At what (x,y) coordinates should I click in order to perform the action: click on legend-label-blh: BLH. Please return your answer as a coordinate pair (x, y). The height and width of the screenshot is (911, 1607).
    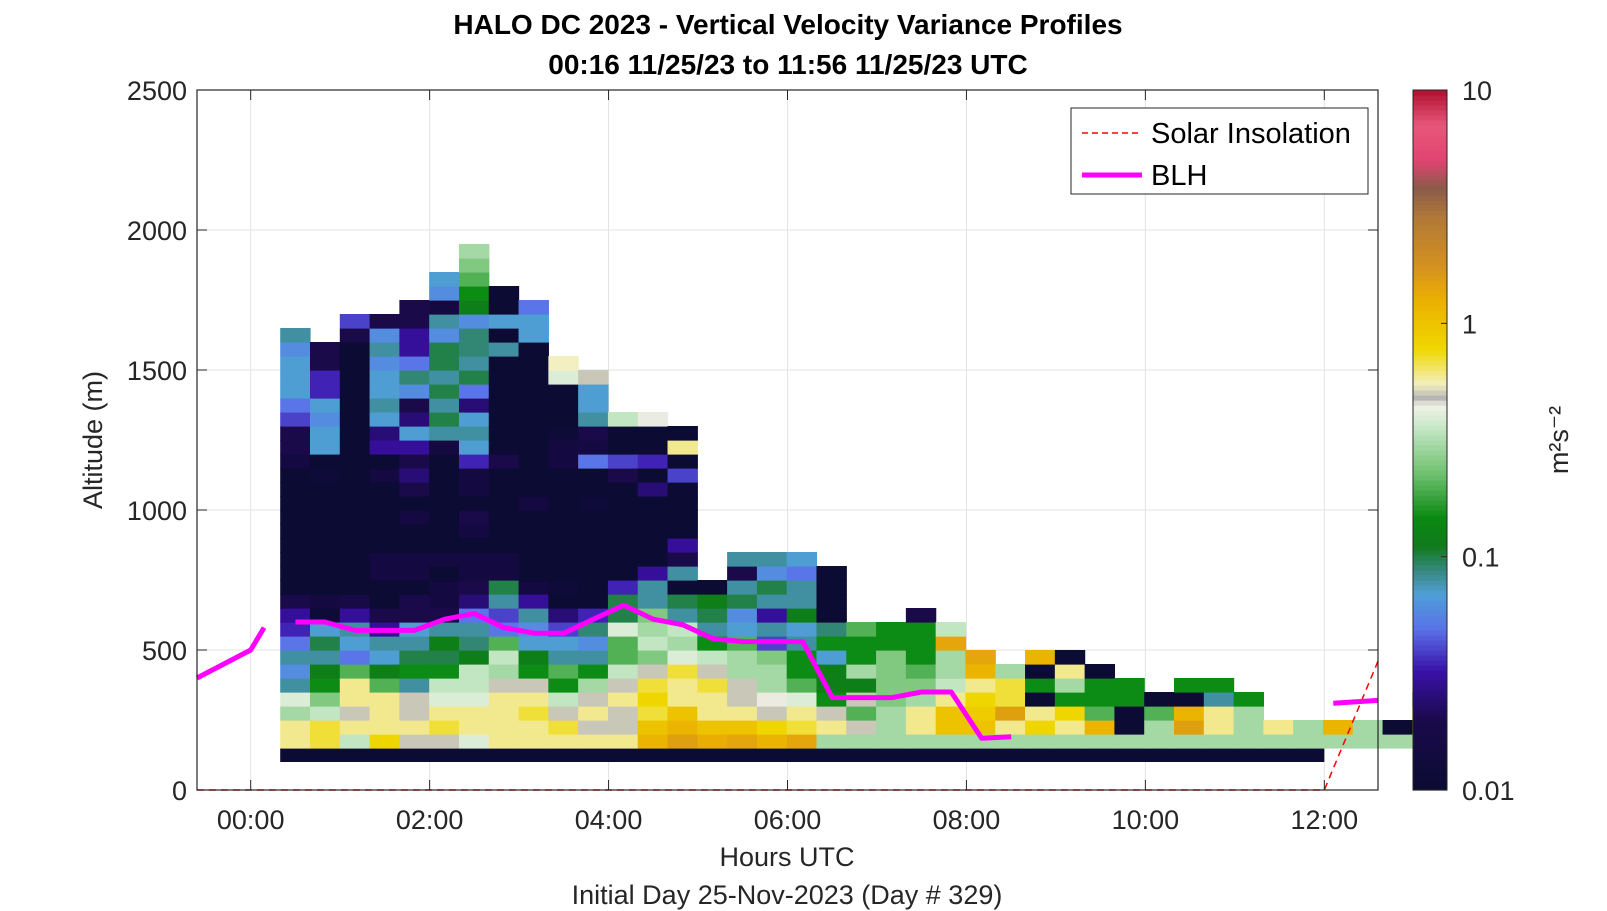
    Looking at the image, I should click on (1179, 176).